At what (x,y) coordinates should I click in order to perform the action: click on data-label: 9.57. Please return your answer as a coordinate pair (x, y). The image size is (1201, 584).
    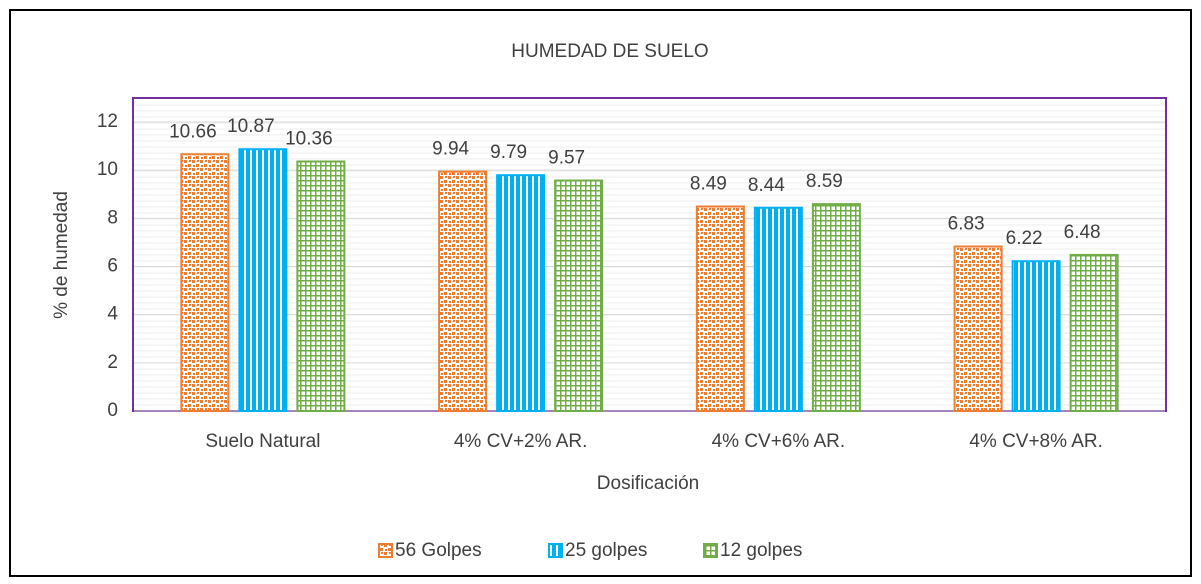
    Looking at the image, I should click on (566, 158).